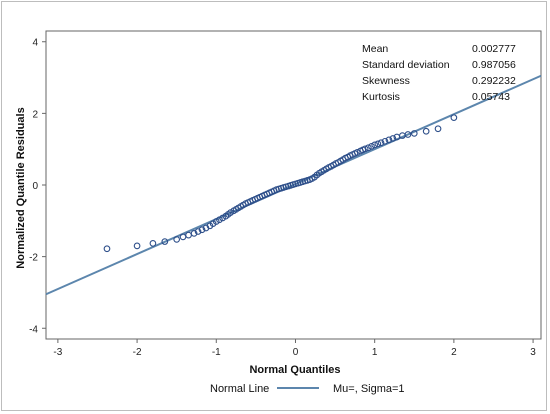 This screenshot has height=414, width=550. I want to click on x-tick-label: 3, so click(533, 352).